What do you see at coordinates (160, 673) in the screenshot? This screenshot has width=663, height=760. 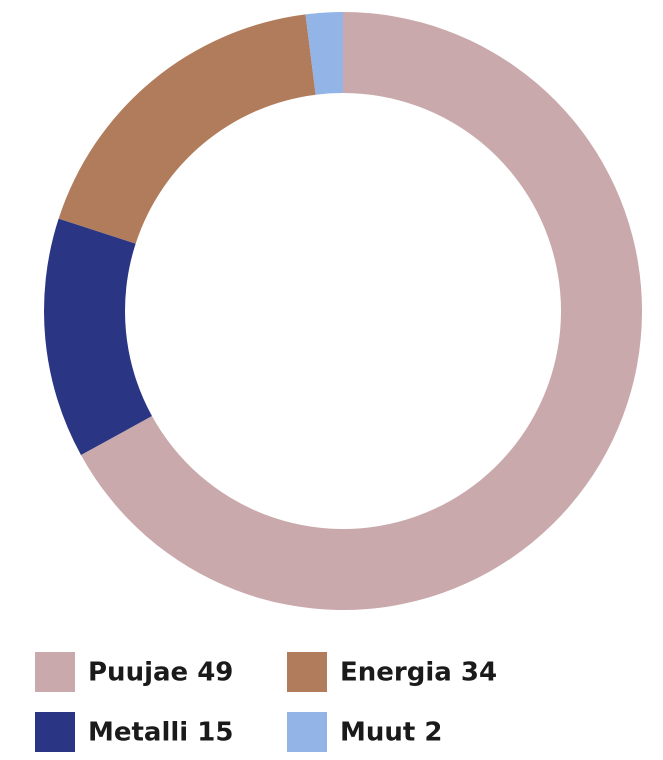 I see `legend-label: Puujae 49` at bounding box center [160, 673].